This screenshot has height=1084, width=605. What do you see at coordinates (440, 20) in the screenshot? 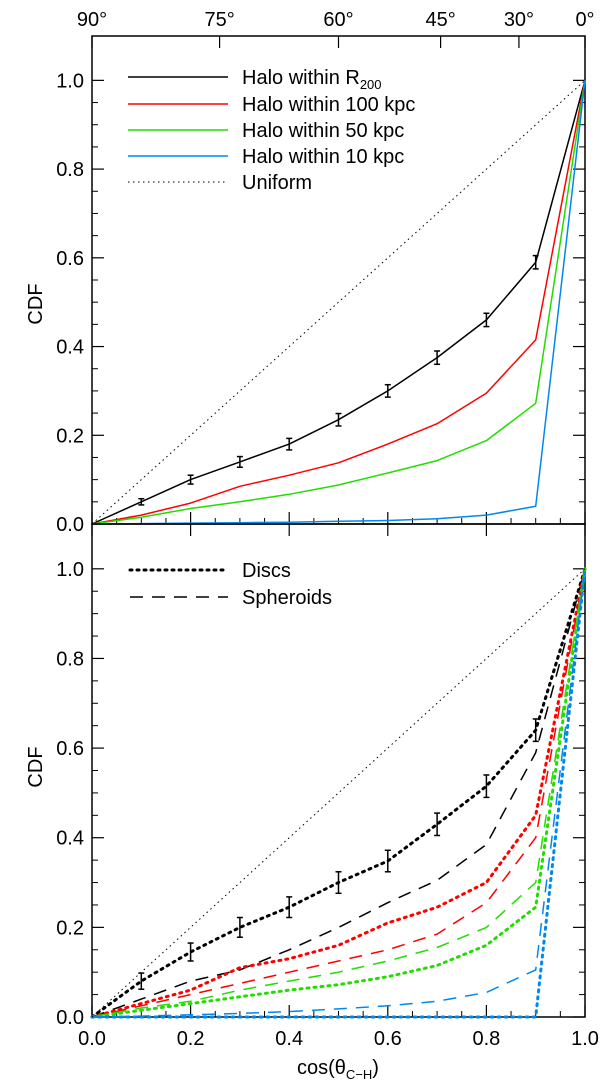
I see `angle-tick-label: 45°` at bounding box center [440, 20].